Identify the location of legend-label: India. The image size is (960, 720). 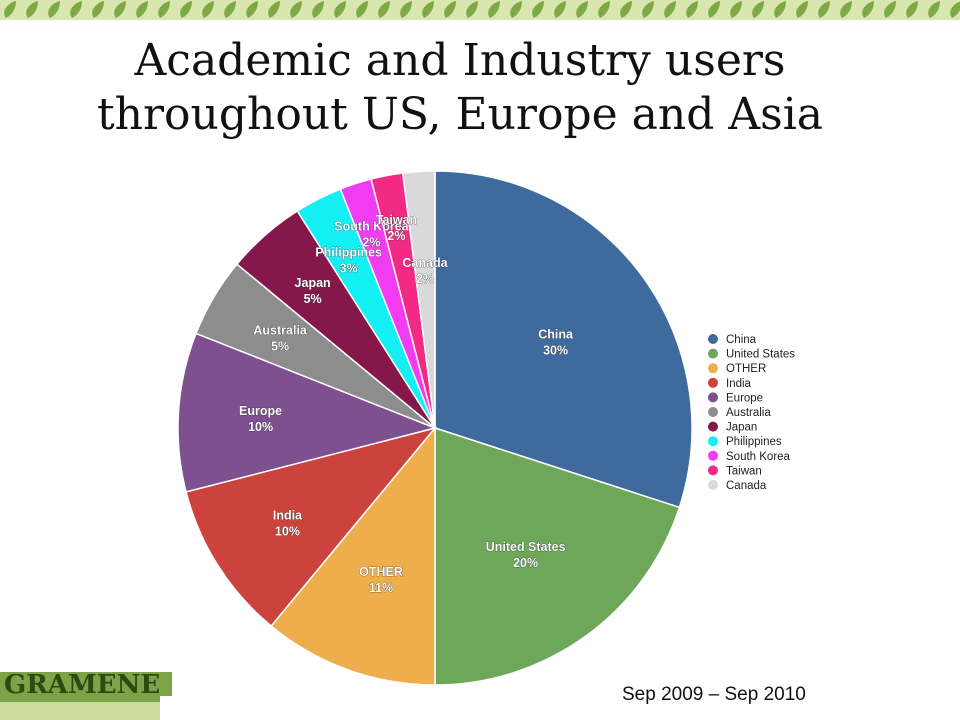
(739, 384).